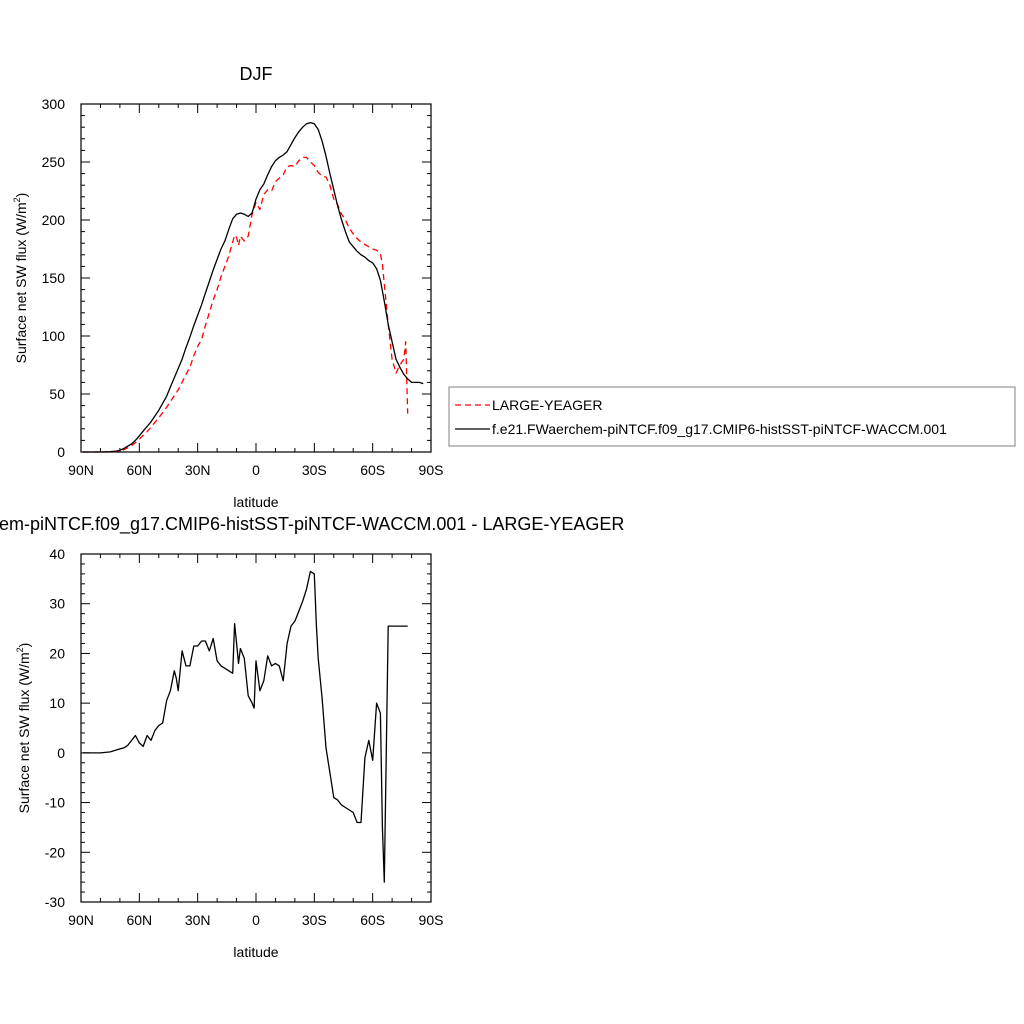 This screenshot has width=1024, height=1024. I want to click on top-chart-xlabel: latitude, so click(255, 502).